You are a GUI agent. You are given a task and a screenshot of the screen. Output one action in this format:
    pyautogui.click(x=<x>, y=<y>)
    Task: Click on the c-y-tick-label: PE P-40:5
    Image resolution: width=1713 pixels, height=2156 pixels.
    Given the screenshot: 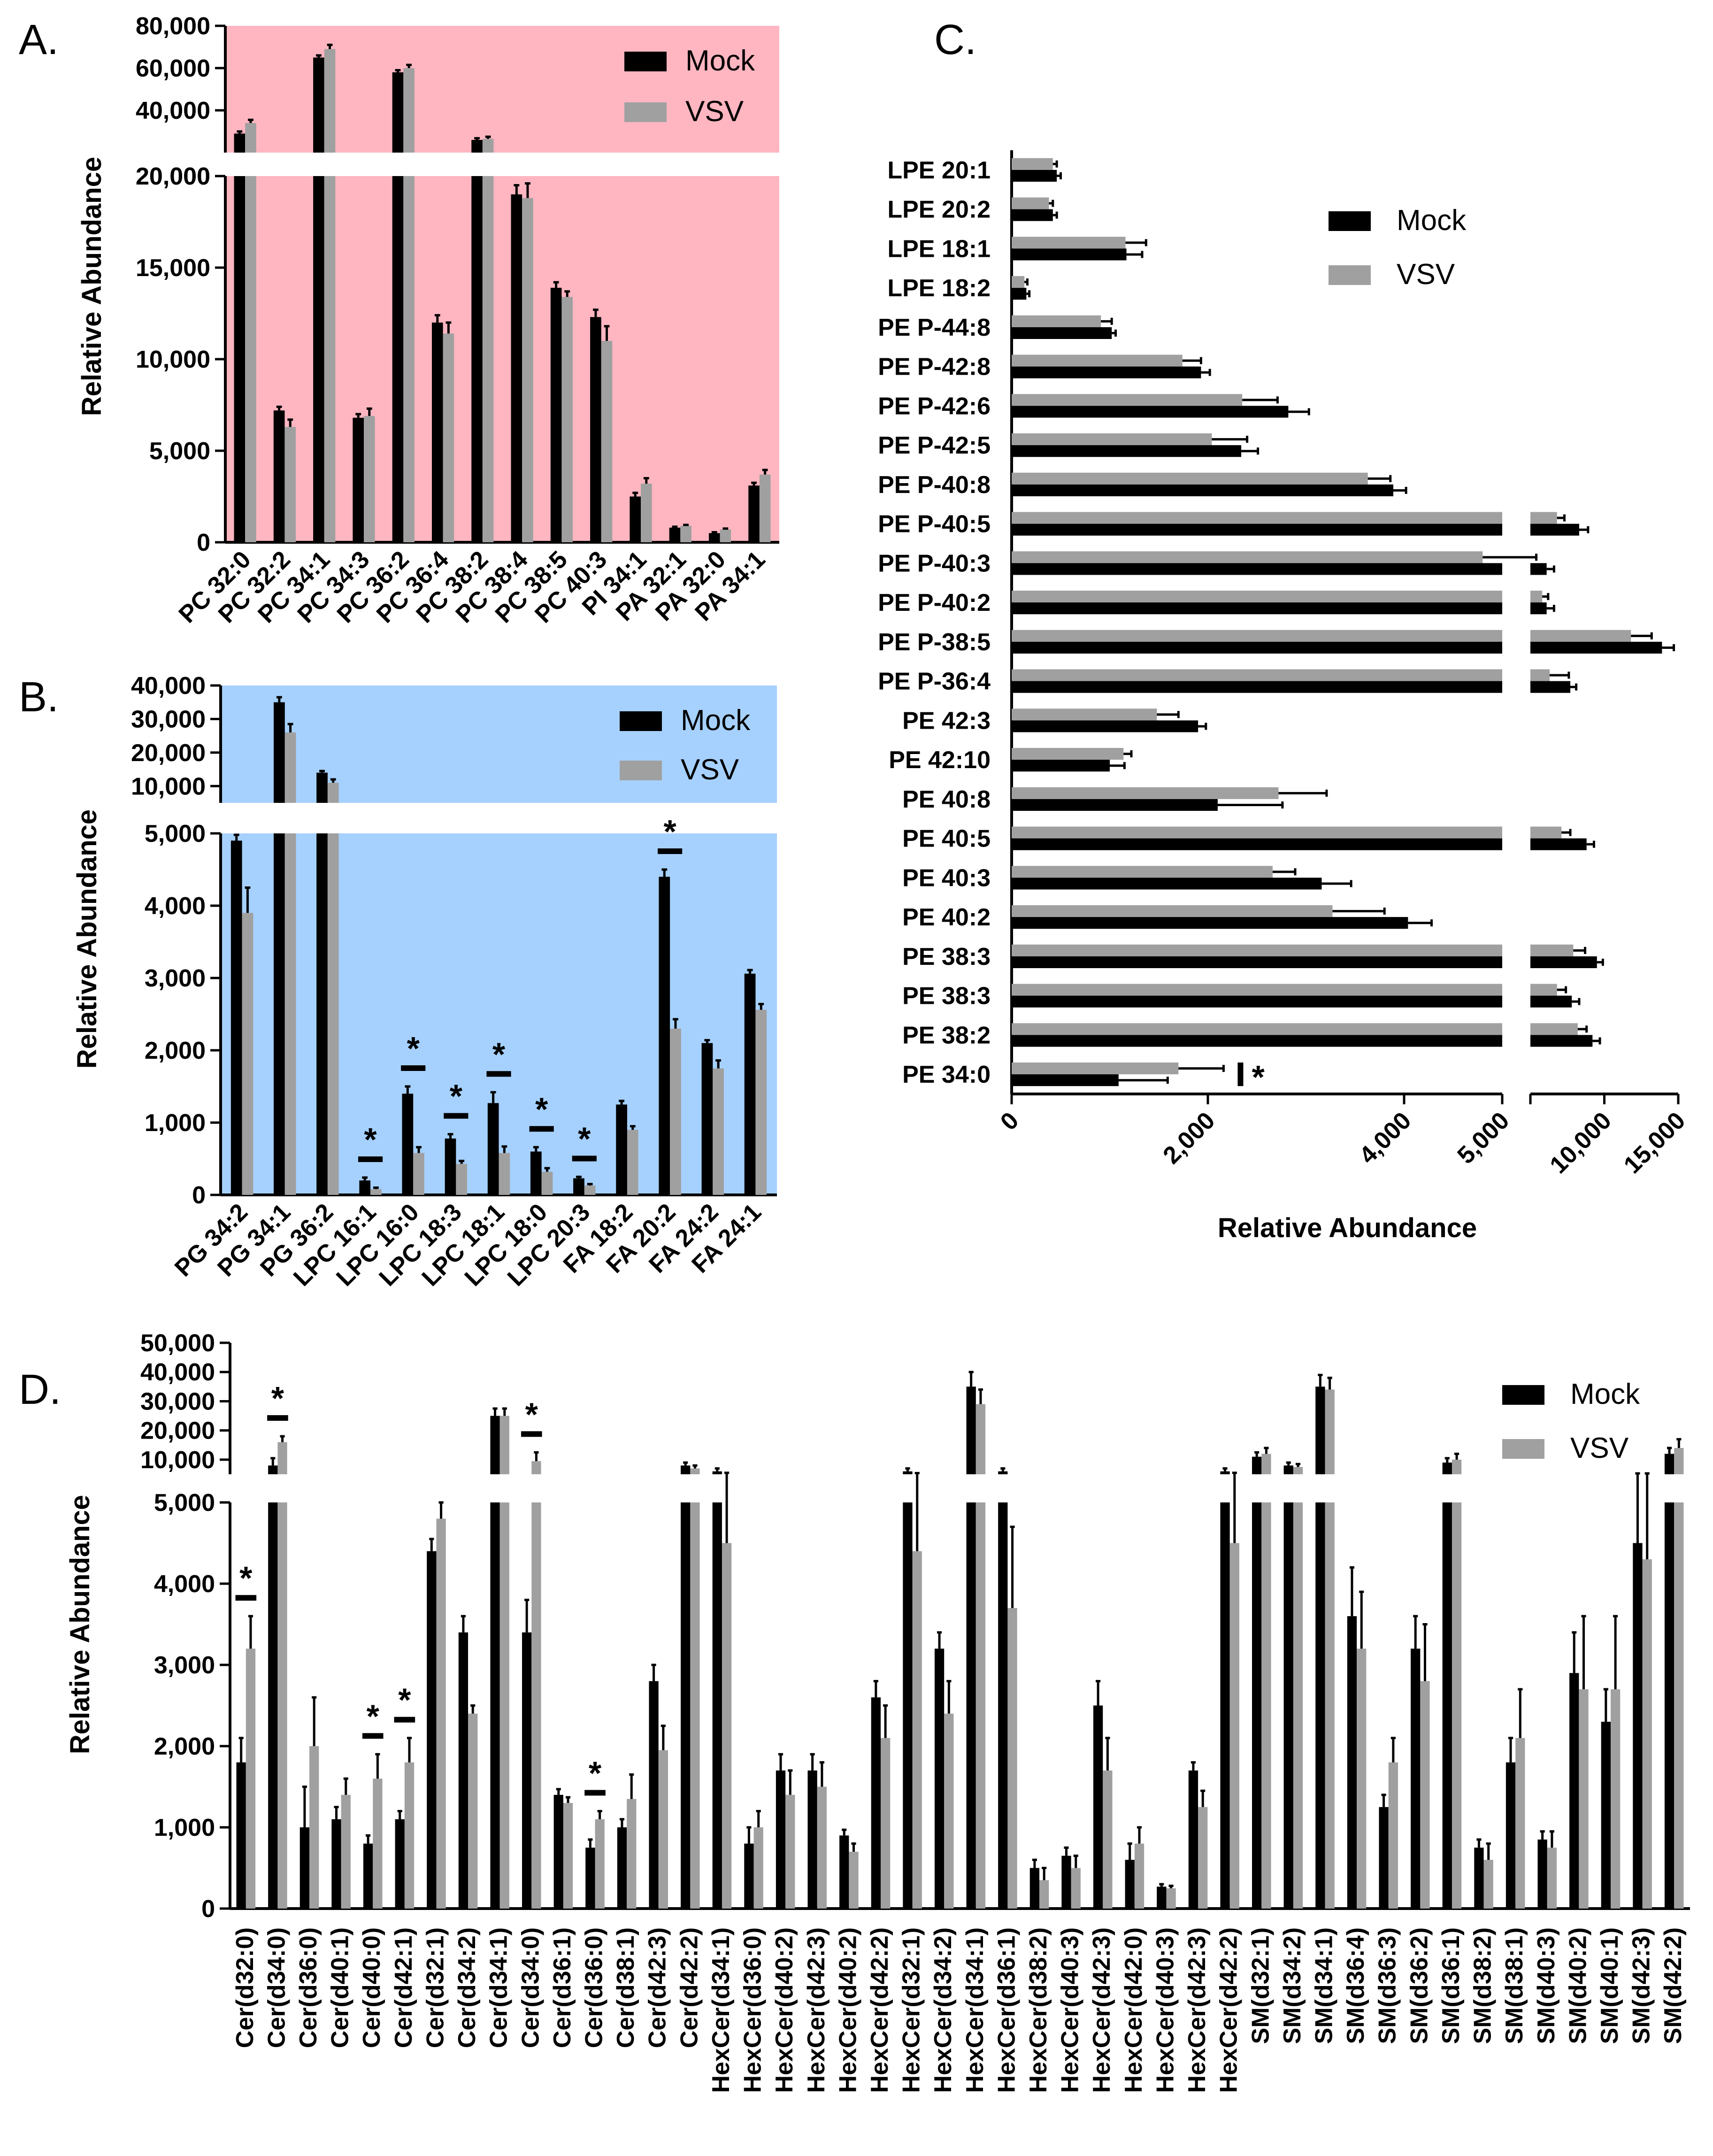 What is the action you would take?
    pyautogui.click(x=934, y=524)
    